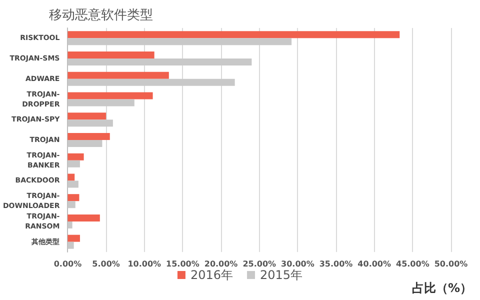 The width and height of the screenshot is (480, 300). I want to click on x-tick-label: 15.00%, so click(183, 264).